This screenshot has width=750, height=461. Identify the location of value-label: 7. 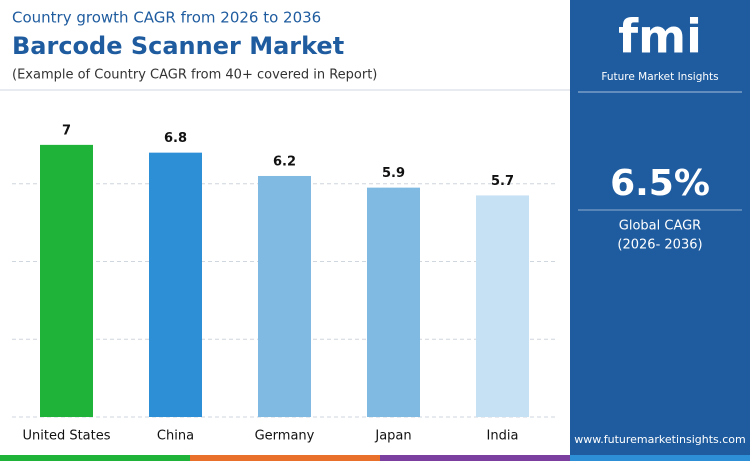
(66, 130).